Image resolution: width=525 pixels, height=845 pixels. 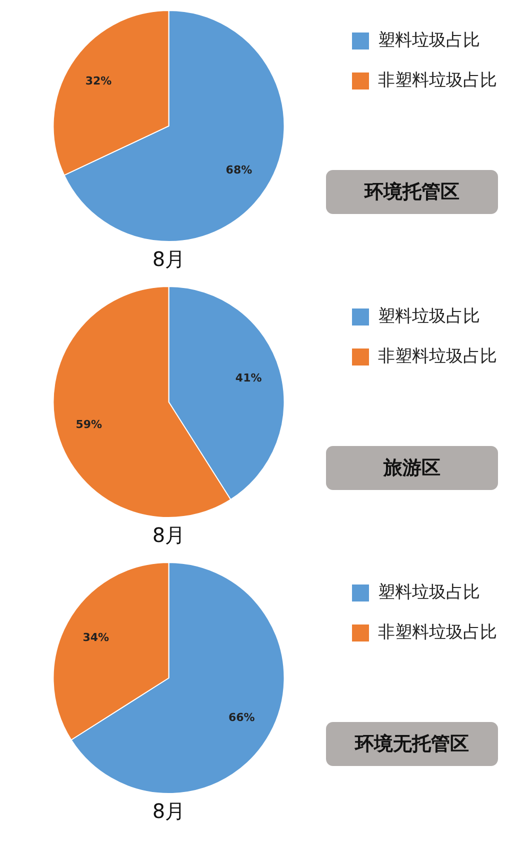 What do you see at coordinates (98, 81) in the screenshot?
I see `data-label: 32%` at bounding box center [98, 81].